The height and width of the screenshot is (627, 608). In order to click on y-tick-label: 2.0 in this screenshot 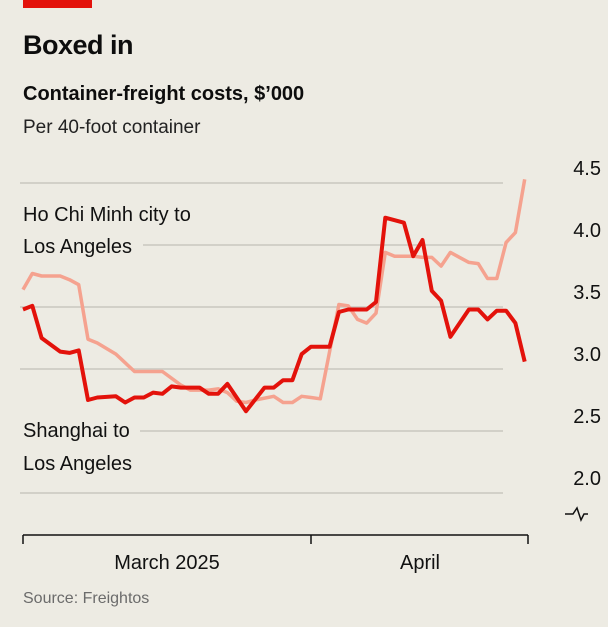, I will do `click(587, 479)`.